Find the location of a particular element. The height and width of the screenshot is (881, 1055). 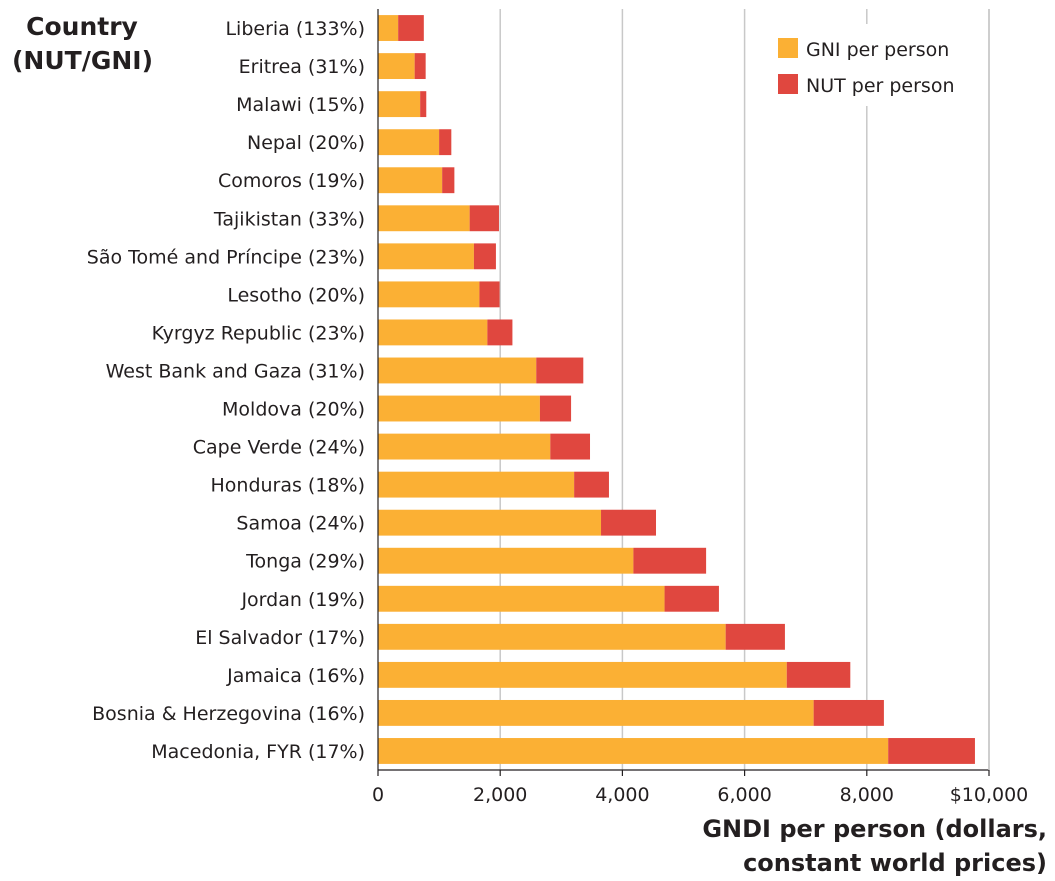

x-tick-label: 4,000 is located at coordinates (622, 795).